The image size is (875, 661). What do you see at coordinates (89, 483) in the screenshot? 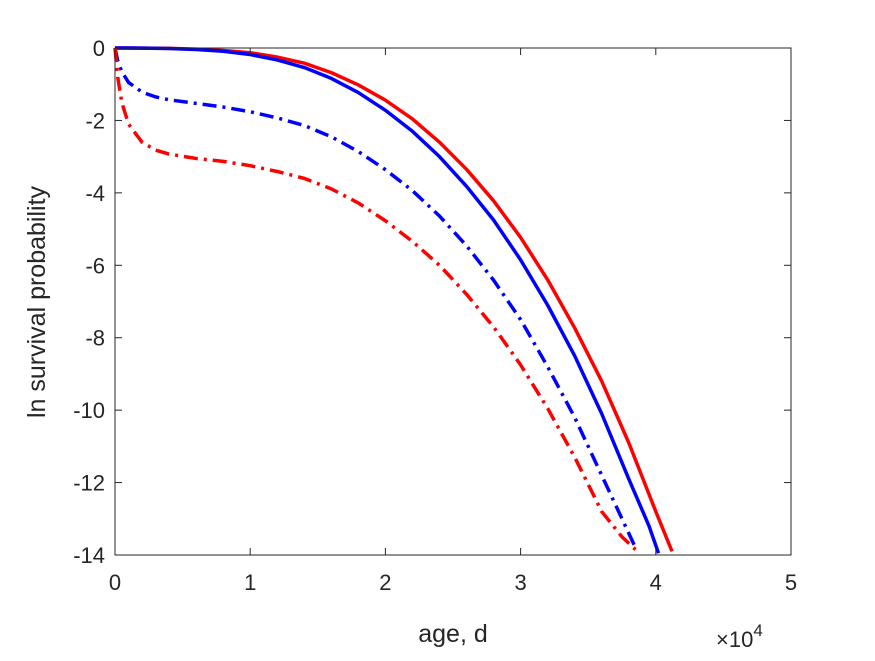
I see `y-tick-label: -12` at bounding box center [89, 483].